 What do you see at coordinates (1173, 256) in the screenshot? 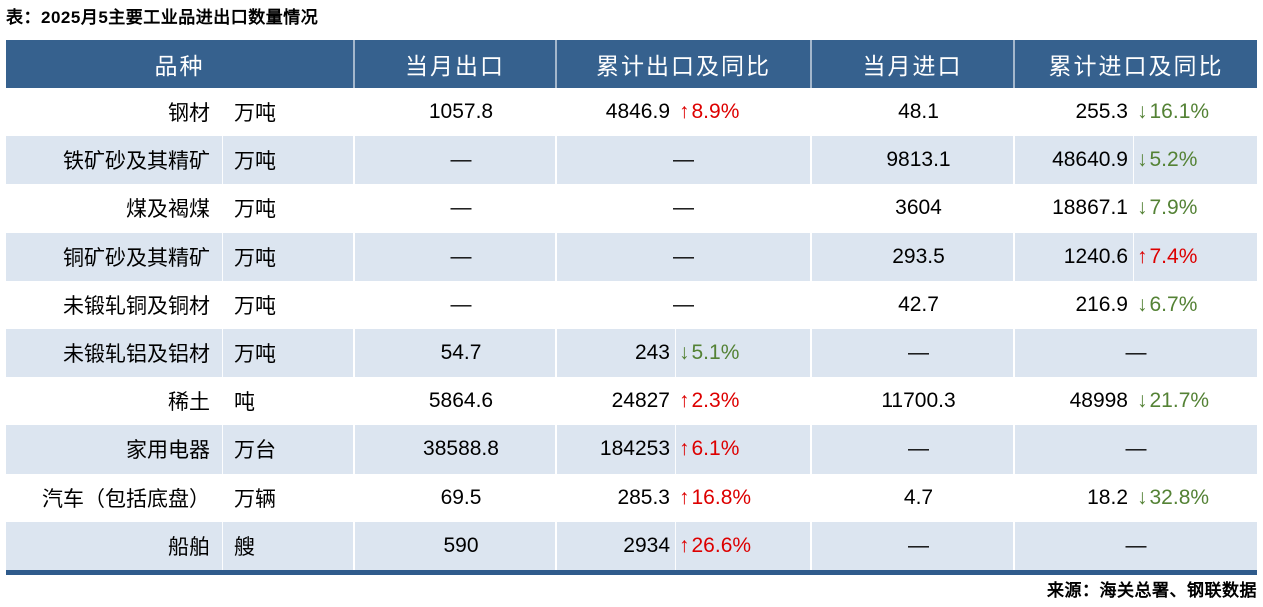
I see `yoy-percent: 7.4%` at bounding box center [1173, 256].